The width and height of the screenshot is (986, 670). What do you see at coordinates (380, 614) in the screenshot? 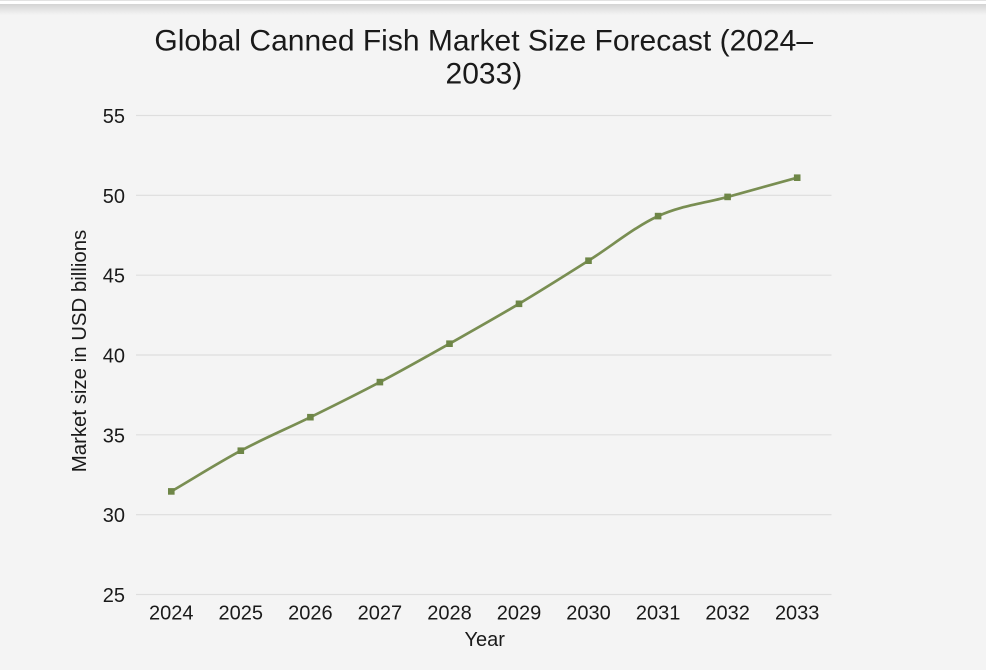
I see `svg-text: 2027` at bounding box center [380, 614].